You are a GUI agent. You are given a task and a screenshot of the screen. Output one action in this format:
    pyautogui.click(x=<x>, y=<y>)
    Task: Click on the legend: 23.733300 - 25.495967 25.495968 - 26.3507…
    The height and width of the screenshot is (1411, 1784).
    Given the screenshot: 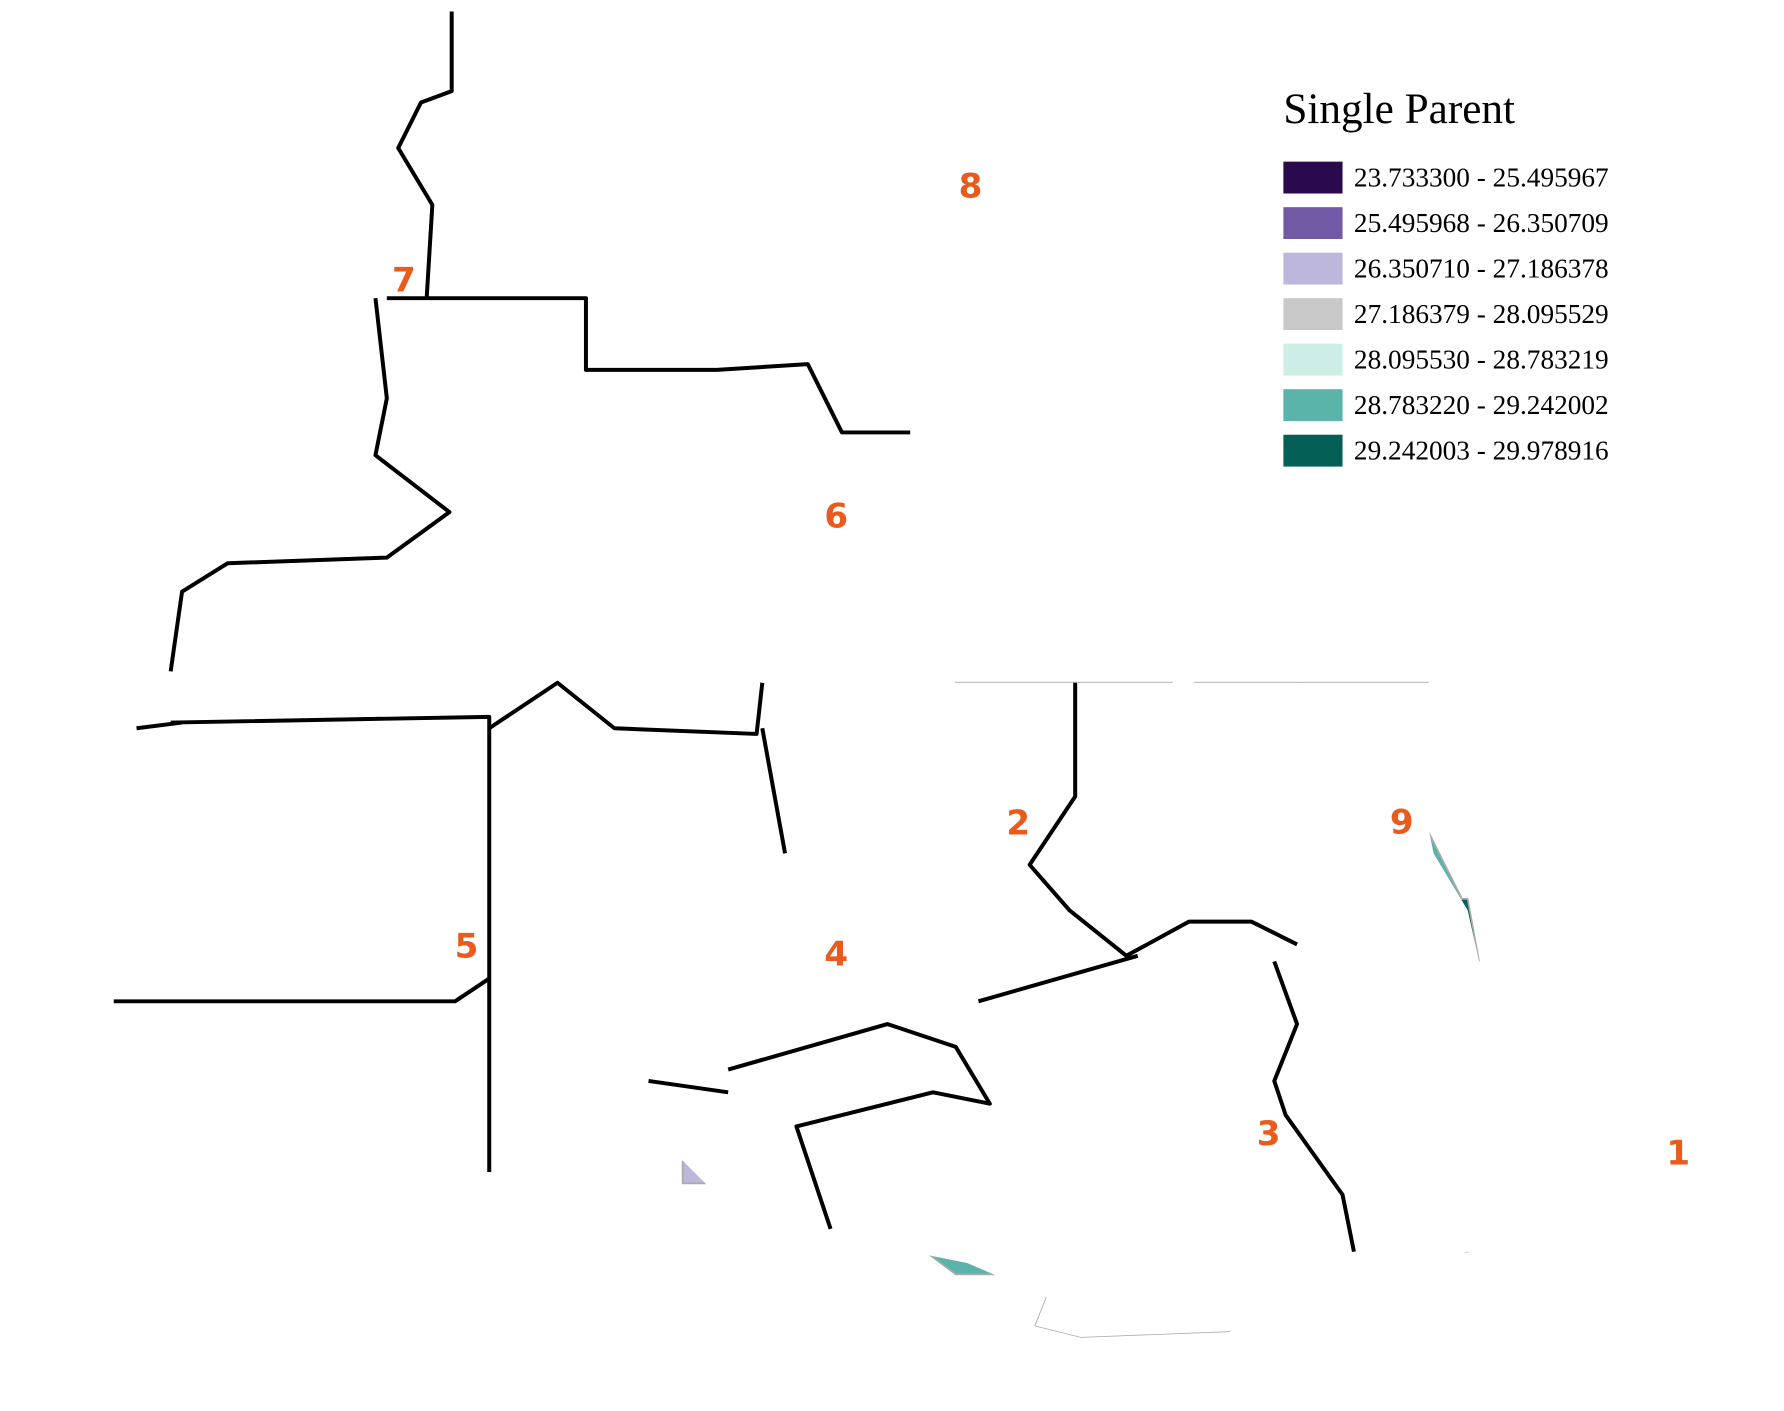 What is the action you would take?
    pyautogui.click(x=1446, y=314)
    